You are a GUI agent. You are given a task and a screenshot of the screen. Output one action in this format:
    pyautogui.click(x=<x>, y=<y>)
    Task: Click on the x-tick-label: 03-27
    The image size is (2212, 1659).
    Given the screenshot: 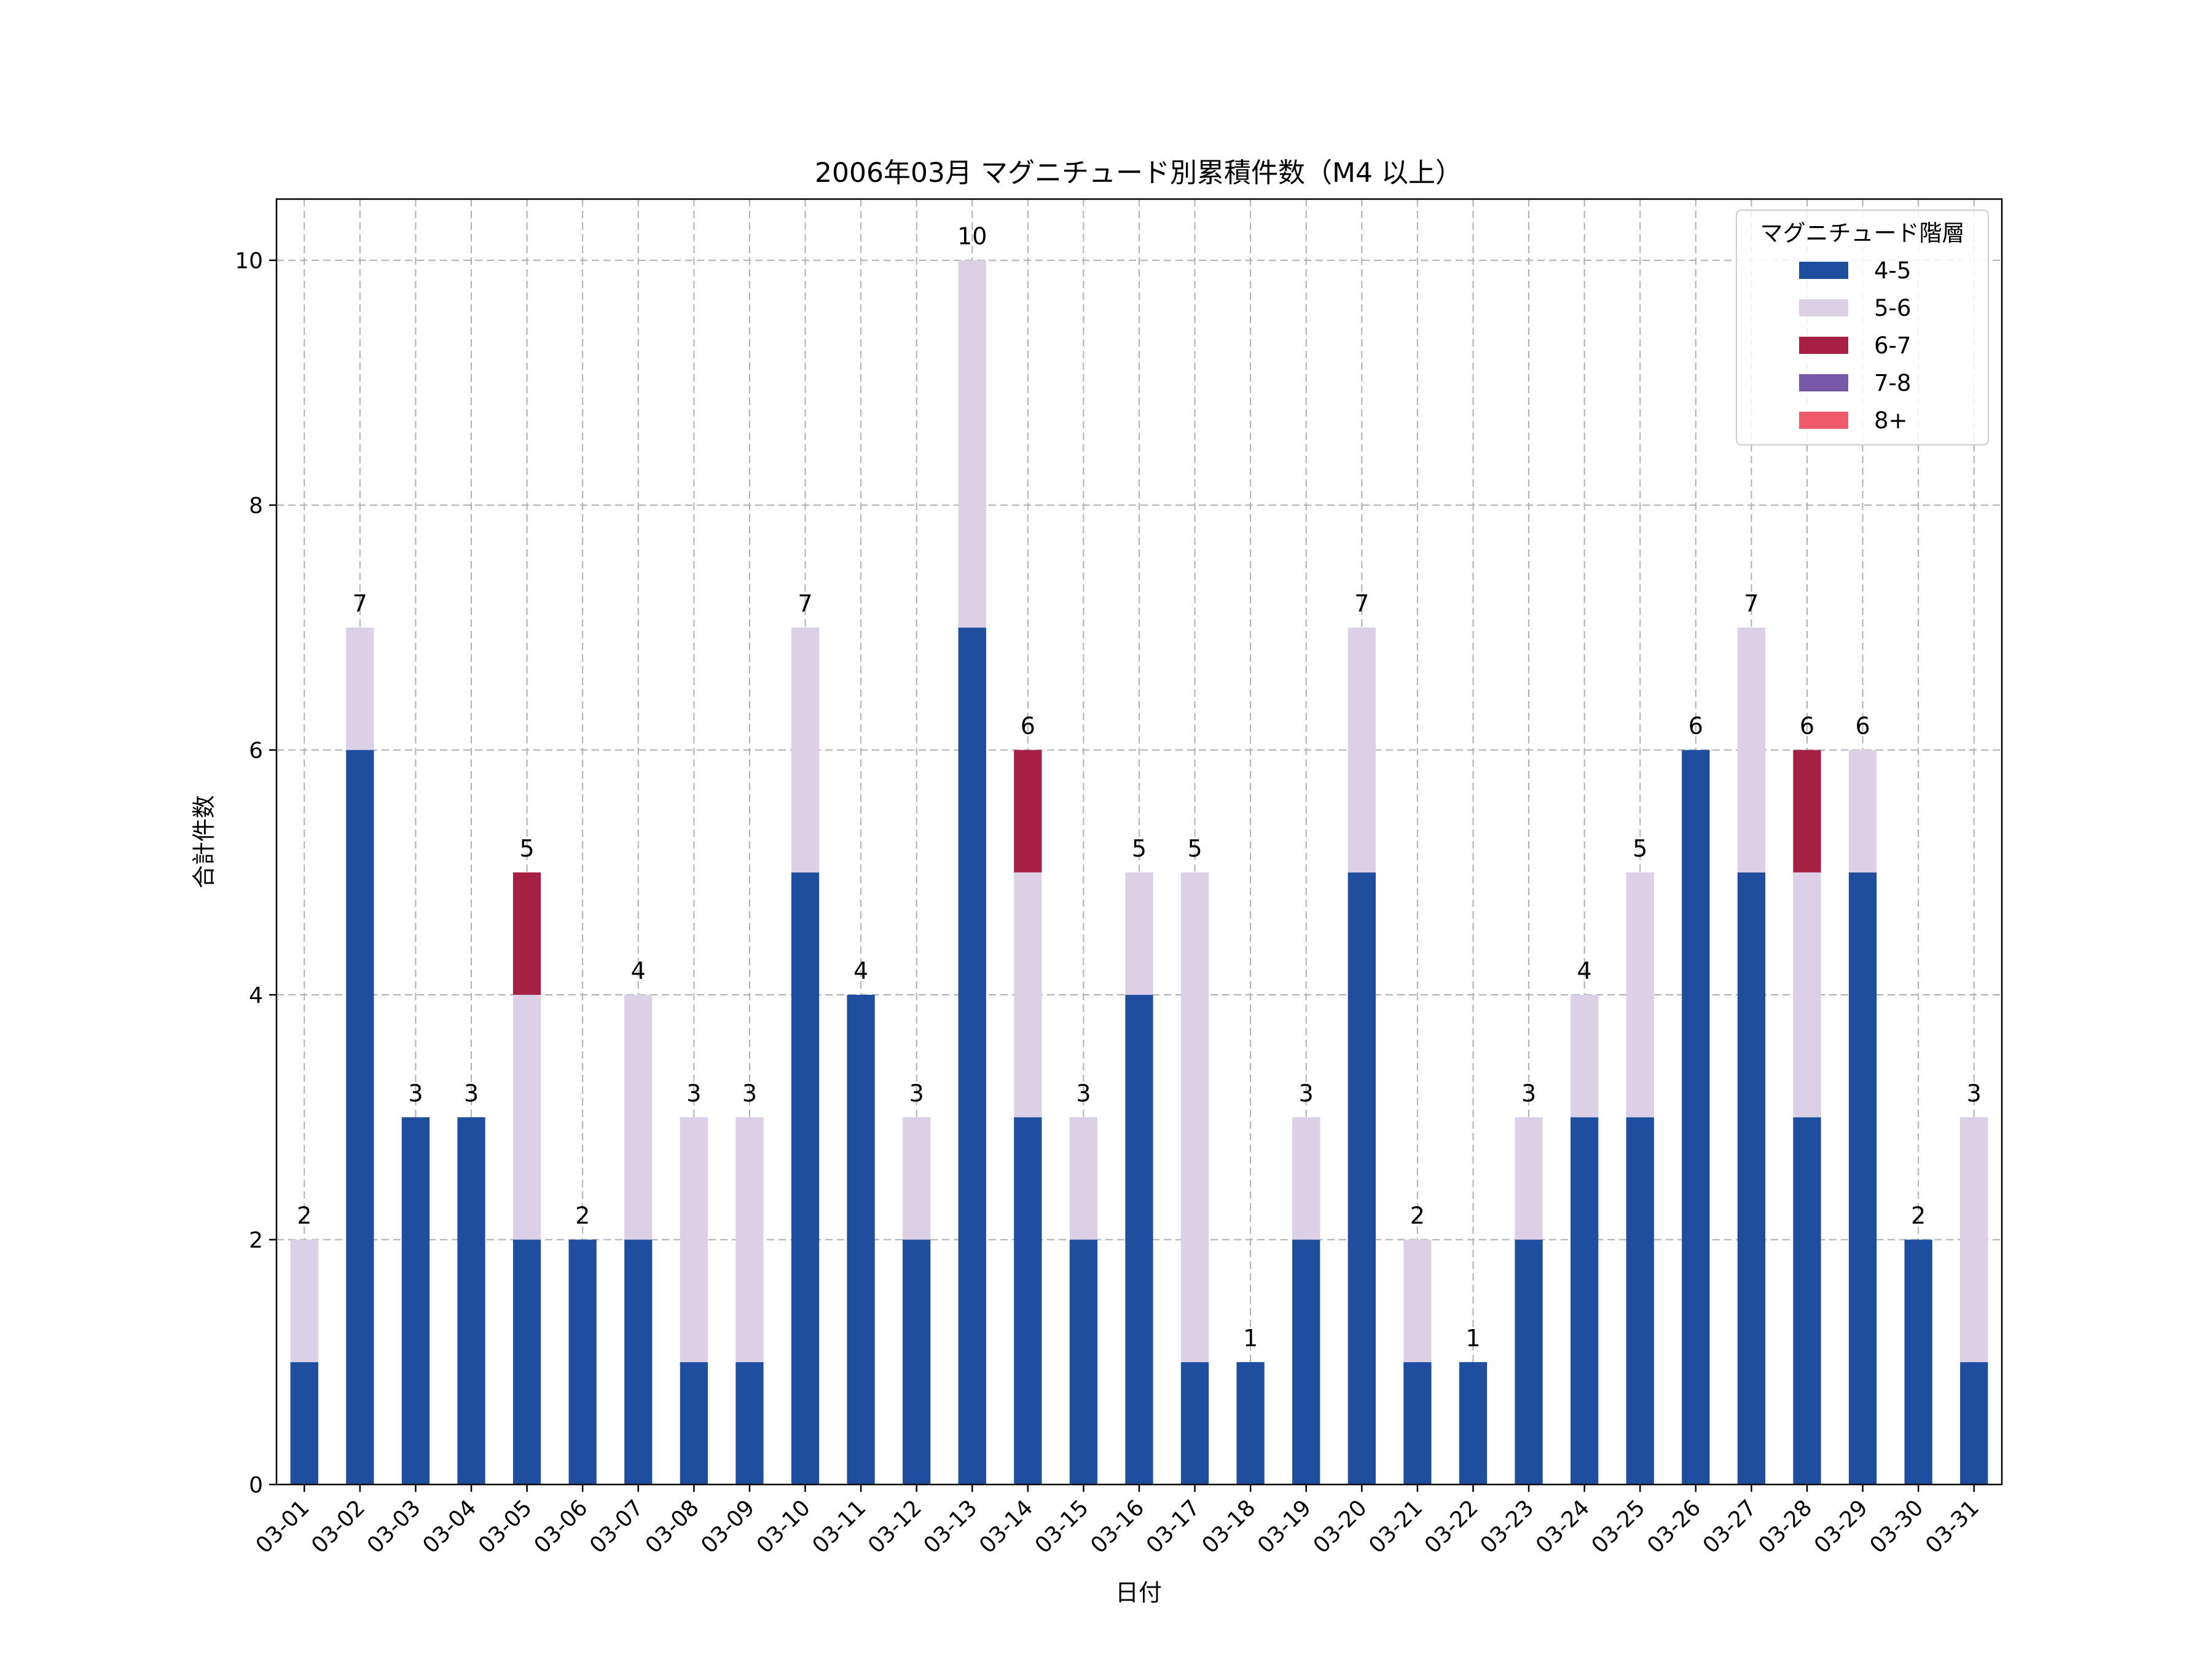 What is the action you would take?
    pyautogui.click(x=1730, y=1526)
    